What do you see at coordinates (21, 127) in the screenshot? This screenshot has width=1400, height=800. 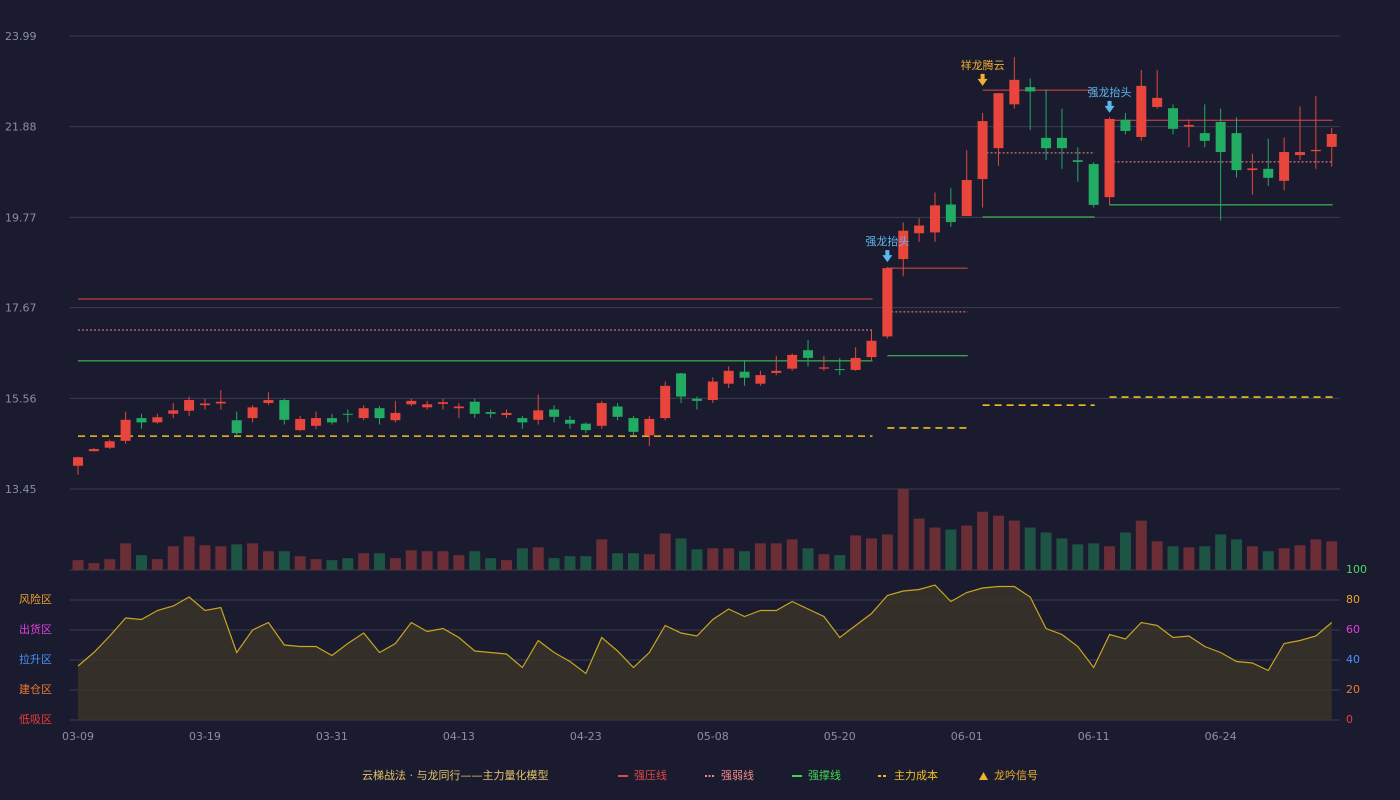 I see `y-tick-label: 21.88` at bounding box center [21, 127].